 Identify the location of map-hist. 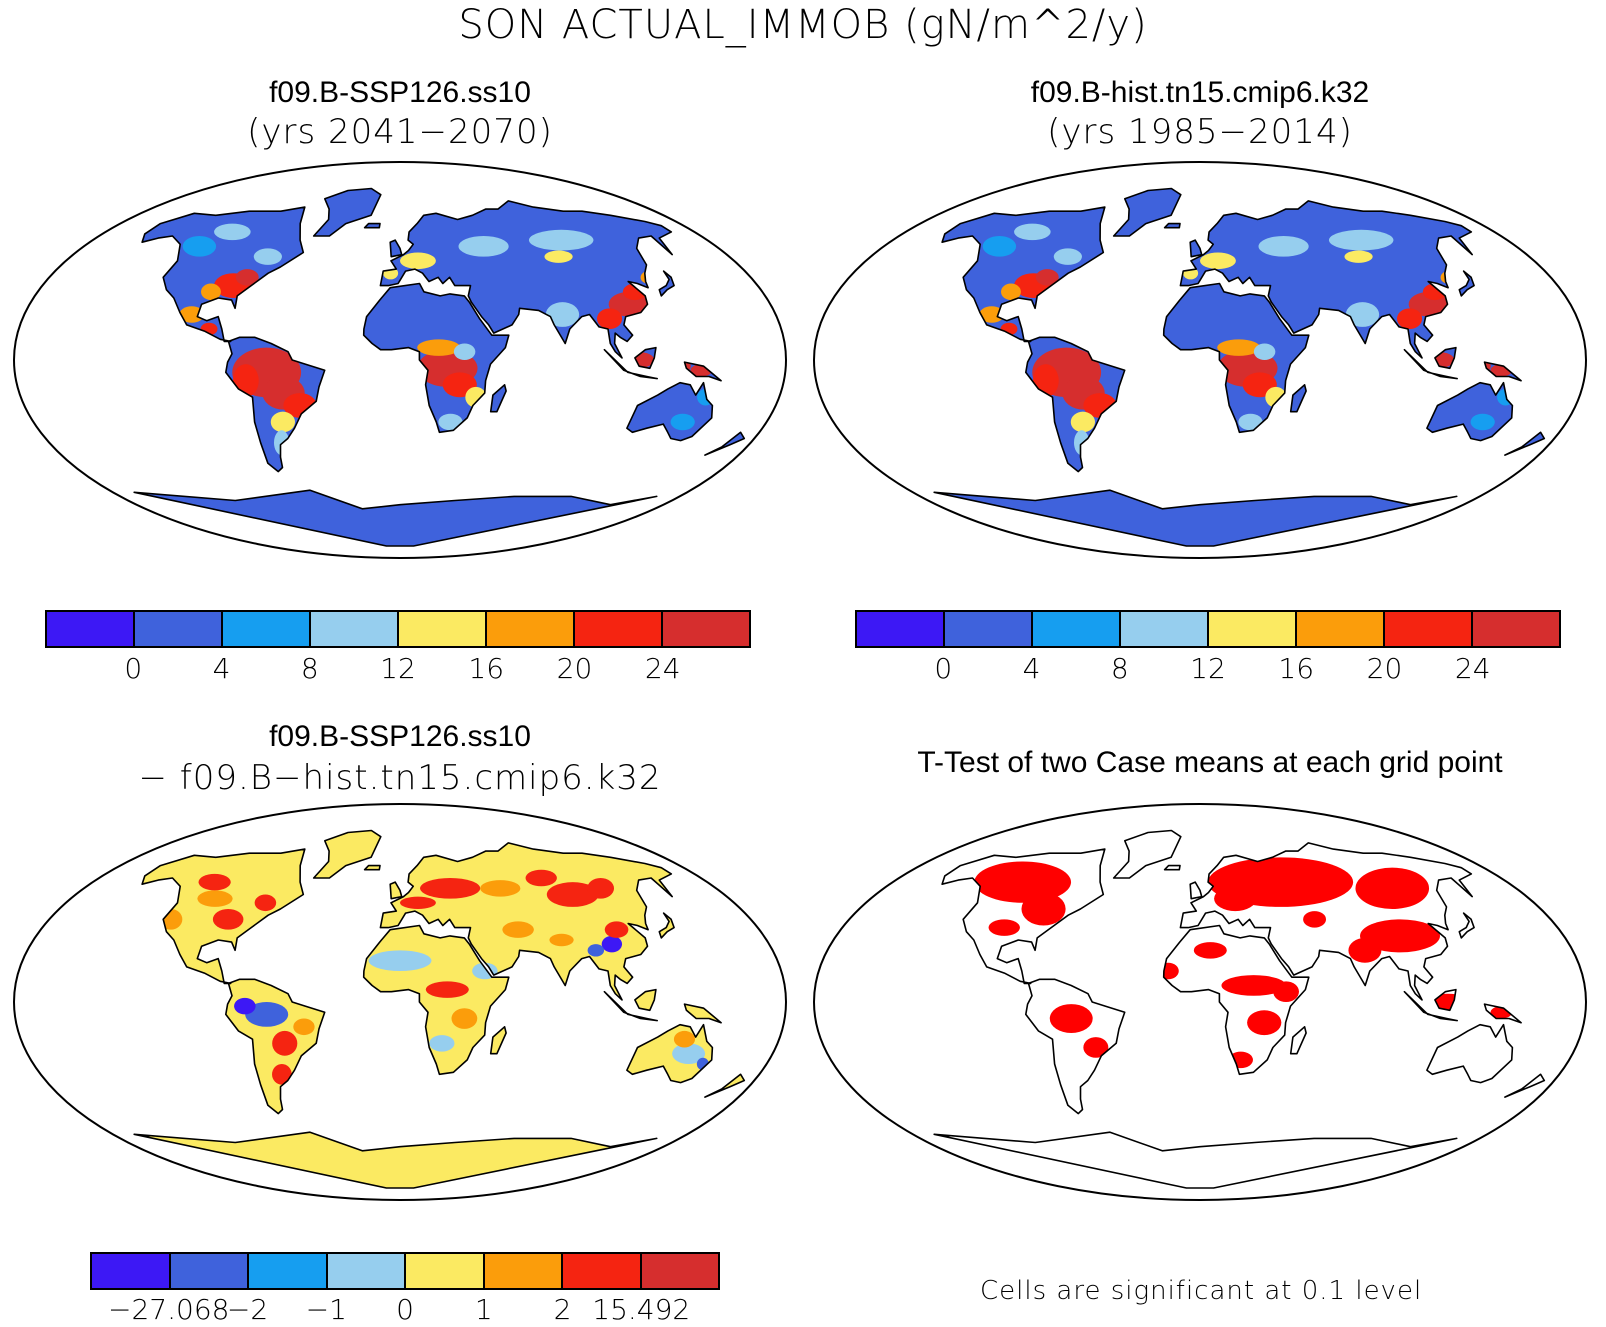
(1200, 360).